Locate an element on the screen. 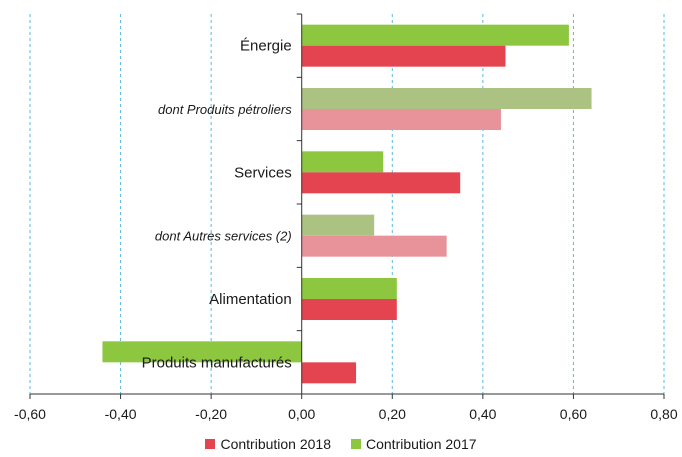 The height and width of the screenshot is (457, 682). category-label: Services is located at coordinates (263, 172).